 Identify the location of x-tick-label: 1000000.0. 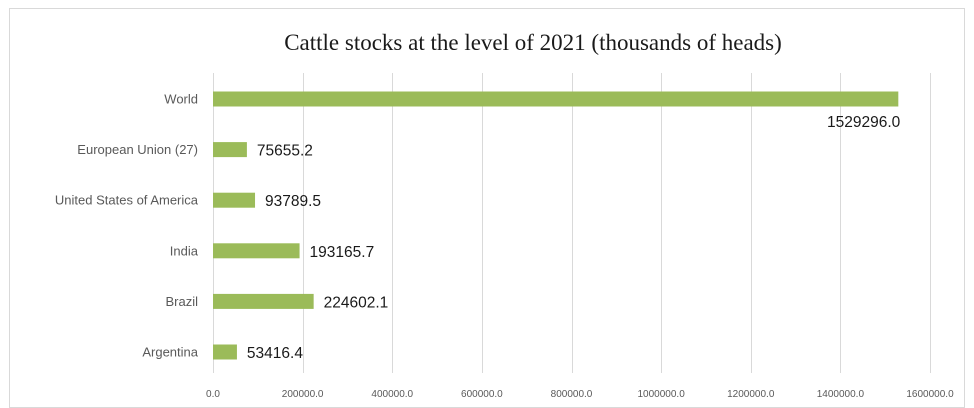
(661, 394).